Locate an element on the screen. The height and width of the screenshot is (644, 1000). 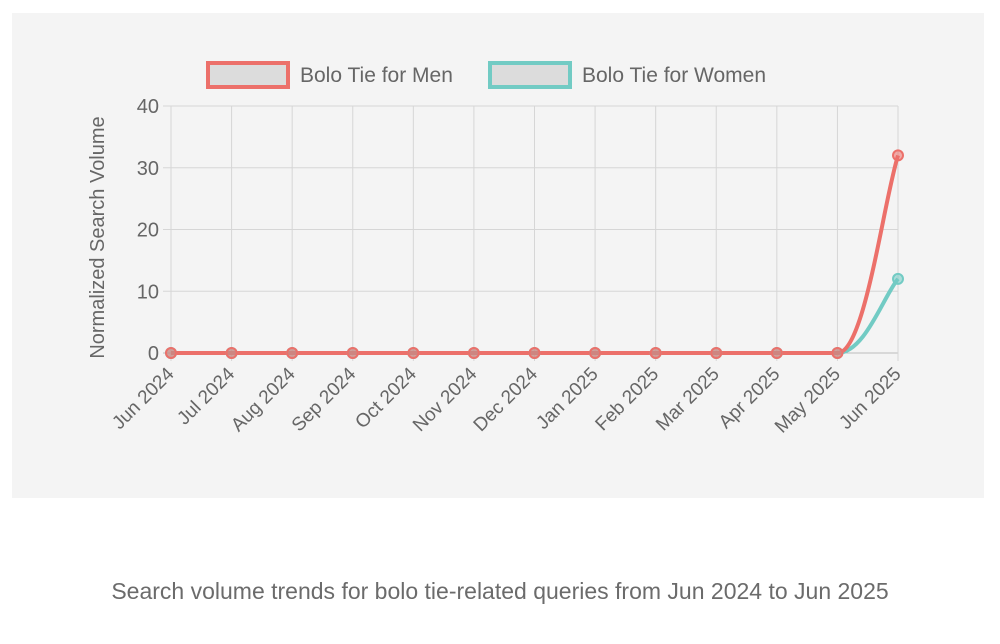
x-tick-label: Sep 2024 is located at coordinates (324, 399).